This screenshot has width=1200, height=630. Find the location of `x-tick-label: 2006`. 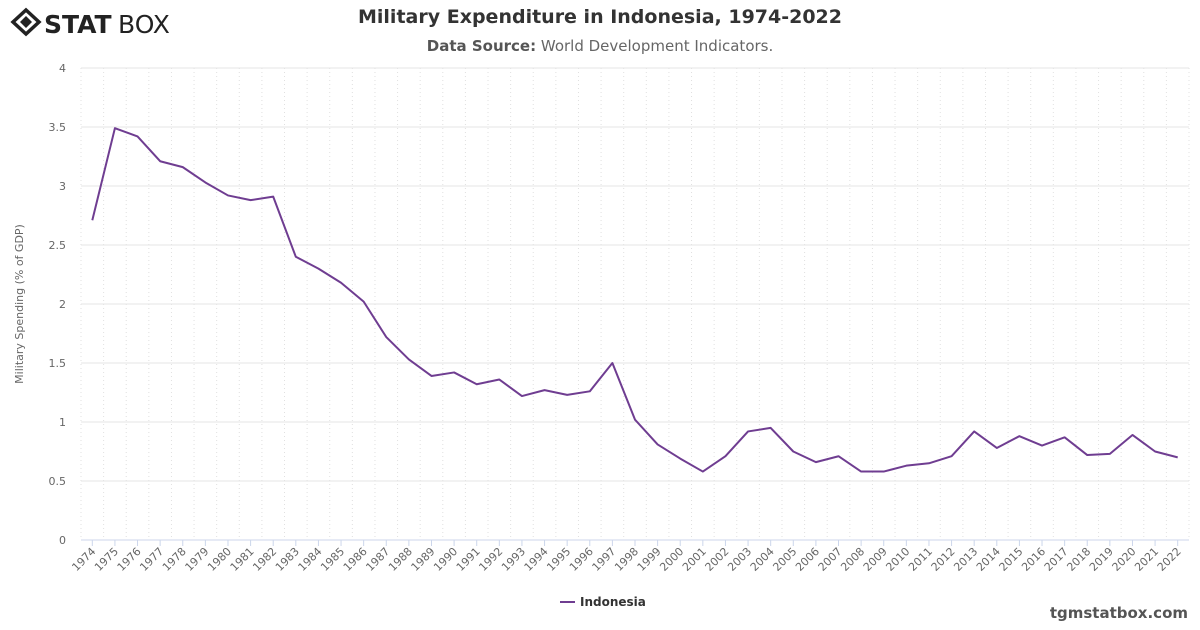

x-tick-label: 2006 is located at coordinates (807, 559).